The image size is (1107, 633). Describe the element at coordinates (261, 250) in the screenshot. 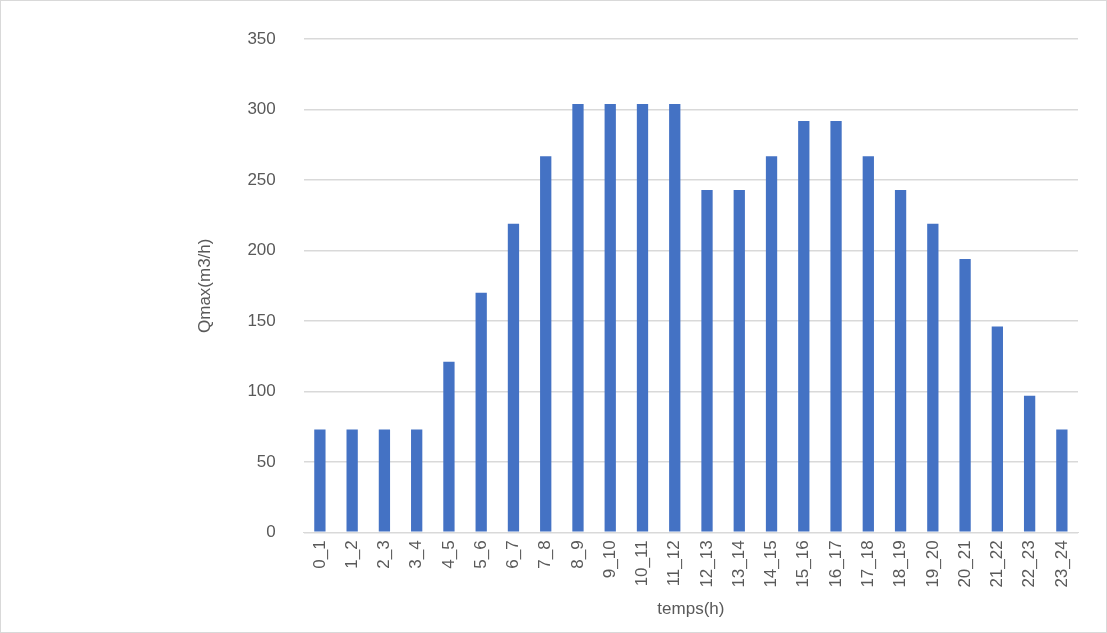

I see `y-tick-label: 200` at that location.